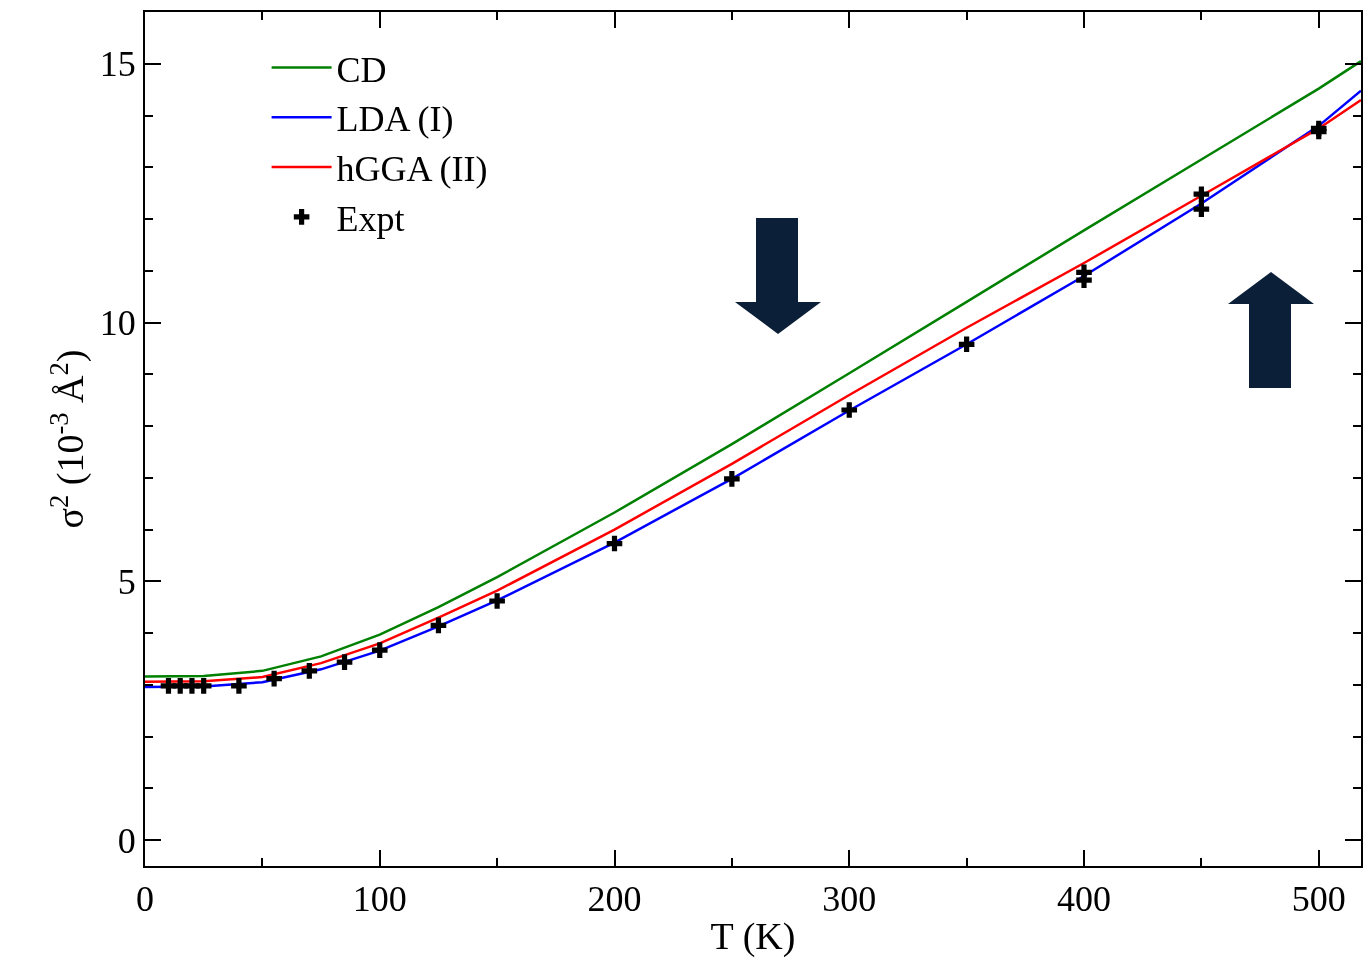 Image resolution: width=1363 pixels, height=964 pixels. I want to click on legend-label: hGGA (II), so click(412, 169).